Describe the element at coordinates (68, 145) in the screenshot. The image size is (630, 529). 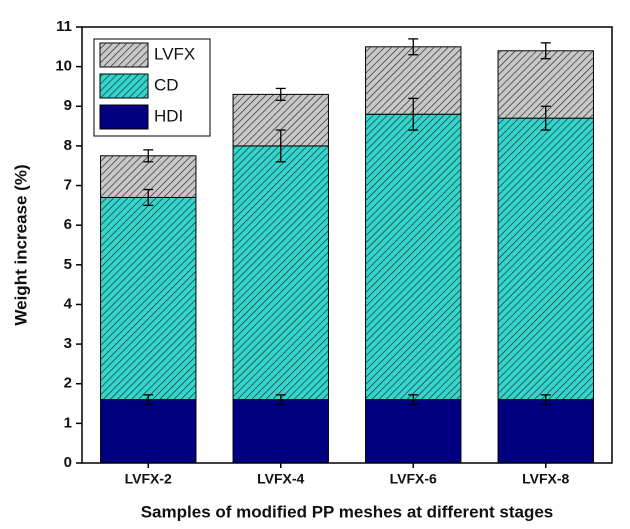
I see `y-tick-label: 8` at that location.